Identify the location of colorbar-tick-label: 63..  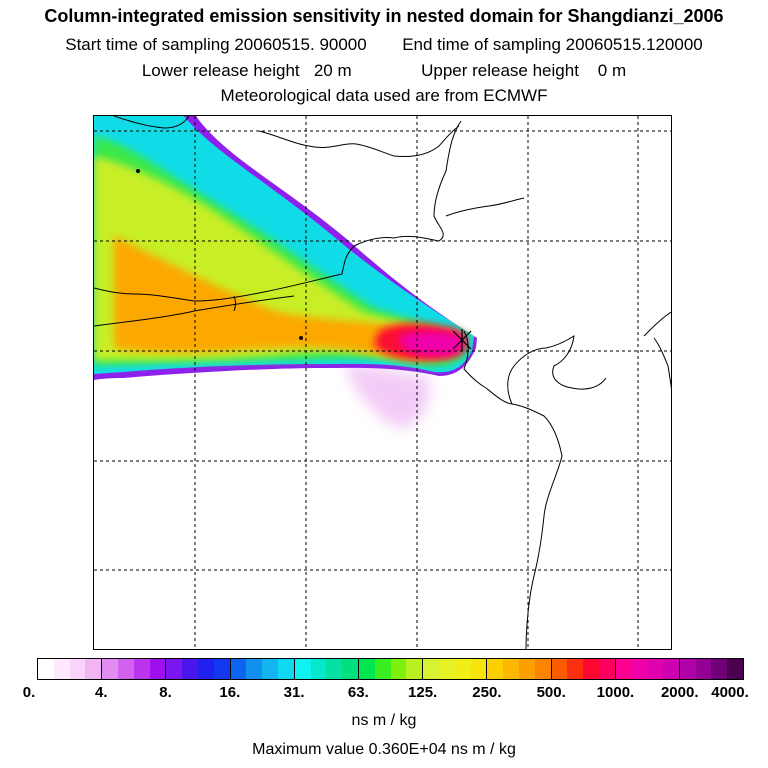
(358, 692).